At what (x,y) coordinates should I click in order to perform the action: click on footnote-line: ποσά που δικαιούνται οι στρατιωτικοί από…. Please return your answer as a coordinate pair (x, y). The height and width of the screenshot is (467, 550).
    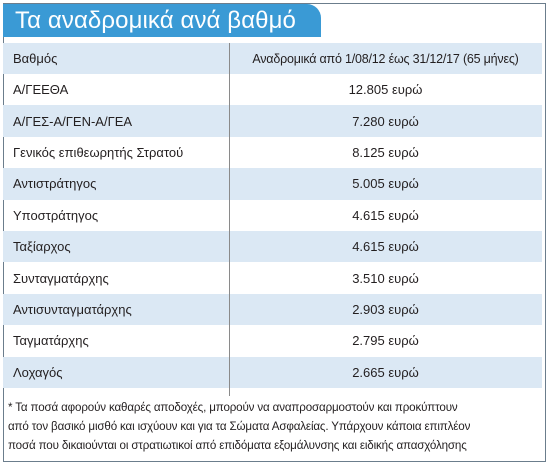
    Looking at the image, I should click on (237, 445).